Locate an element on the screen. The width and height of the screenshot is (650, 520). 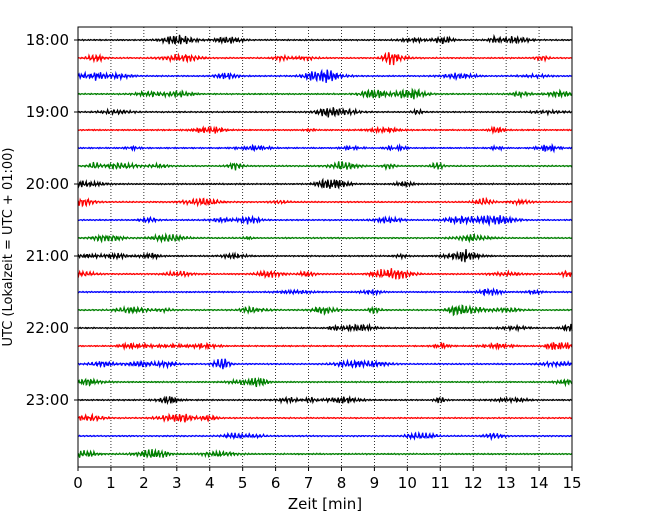
x-tick-label-6: 6 is located at coordinates (276, 483).